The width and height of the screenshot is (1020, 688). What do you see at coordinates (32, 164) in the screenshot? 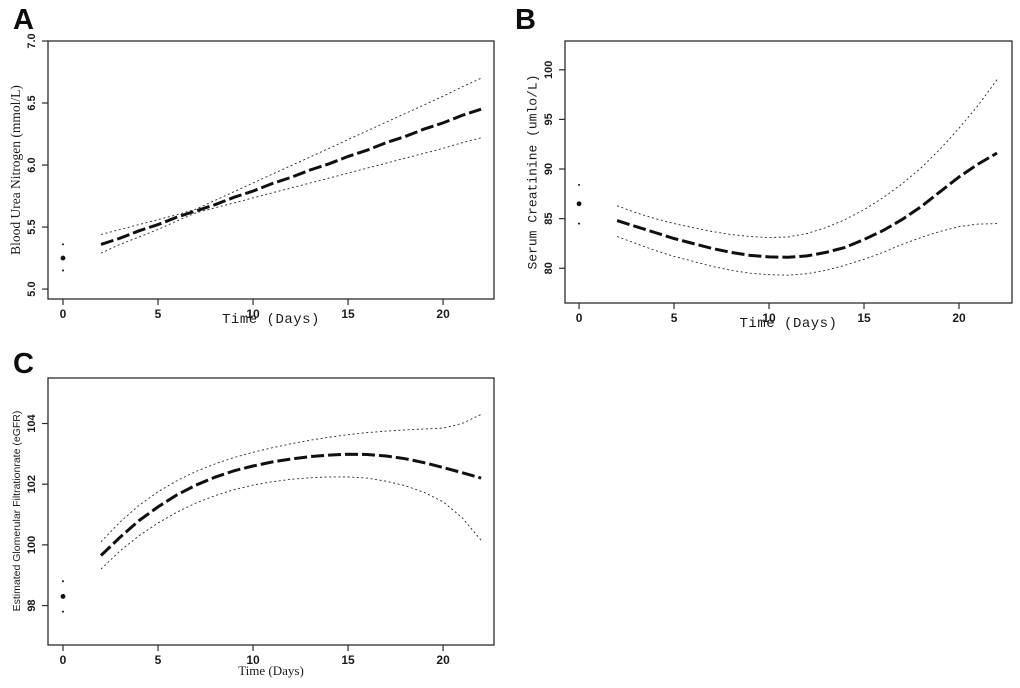
I see `svg-text: 6.0` at bounding box center [32, 164].